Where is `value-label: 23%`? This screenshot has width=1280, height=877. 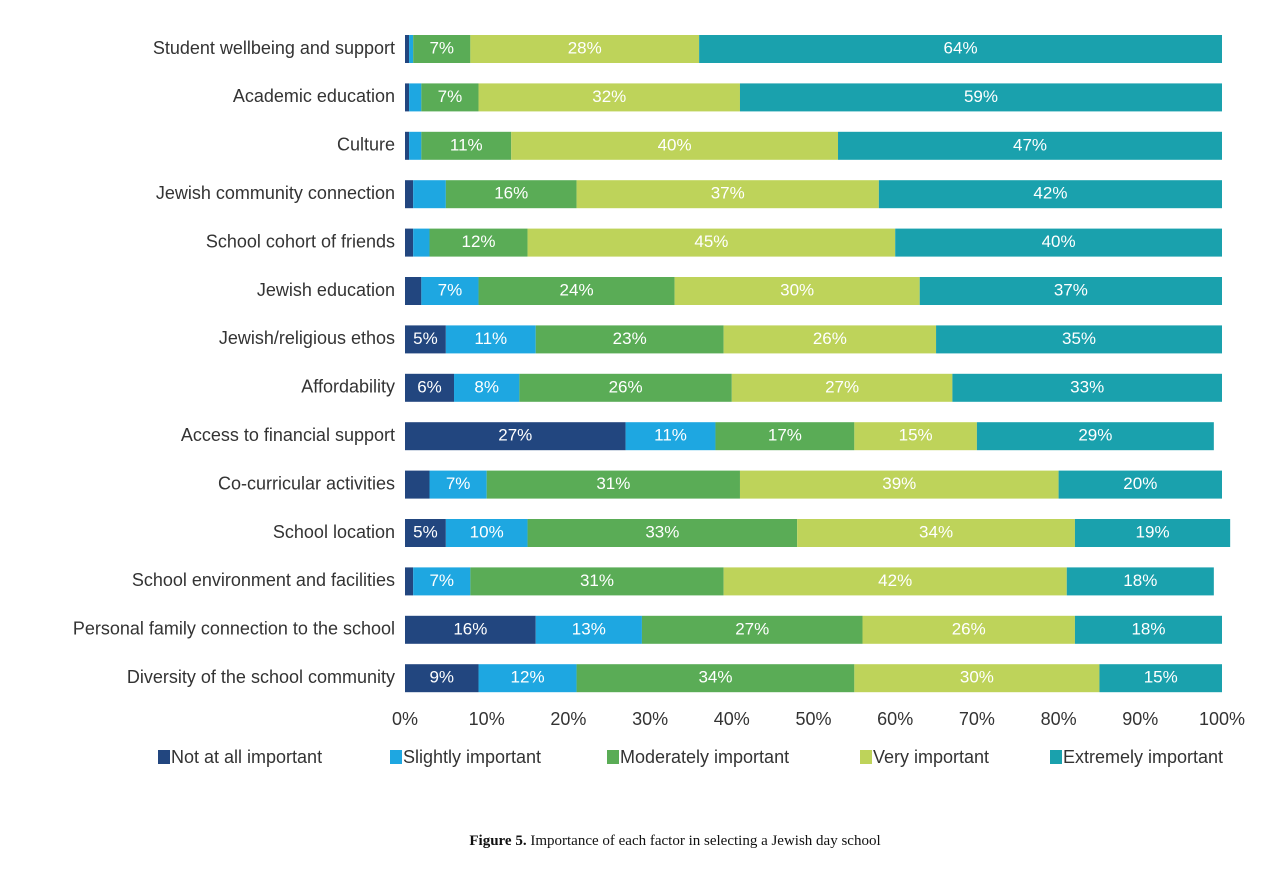
value-label: 23% is located at coordinates (630, 338).